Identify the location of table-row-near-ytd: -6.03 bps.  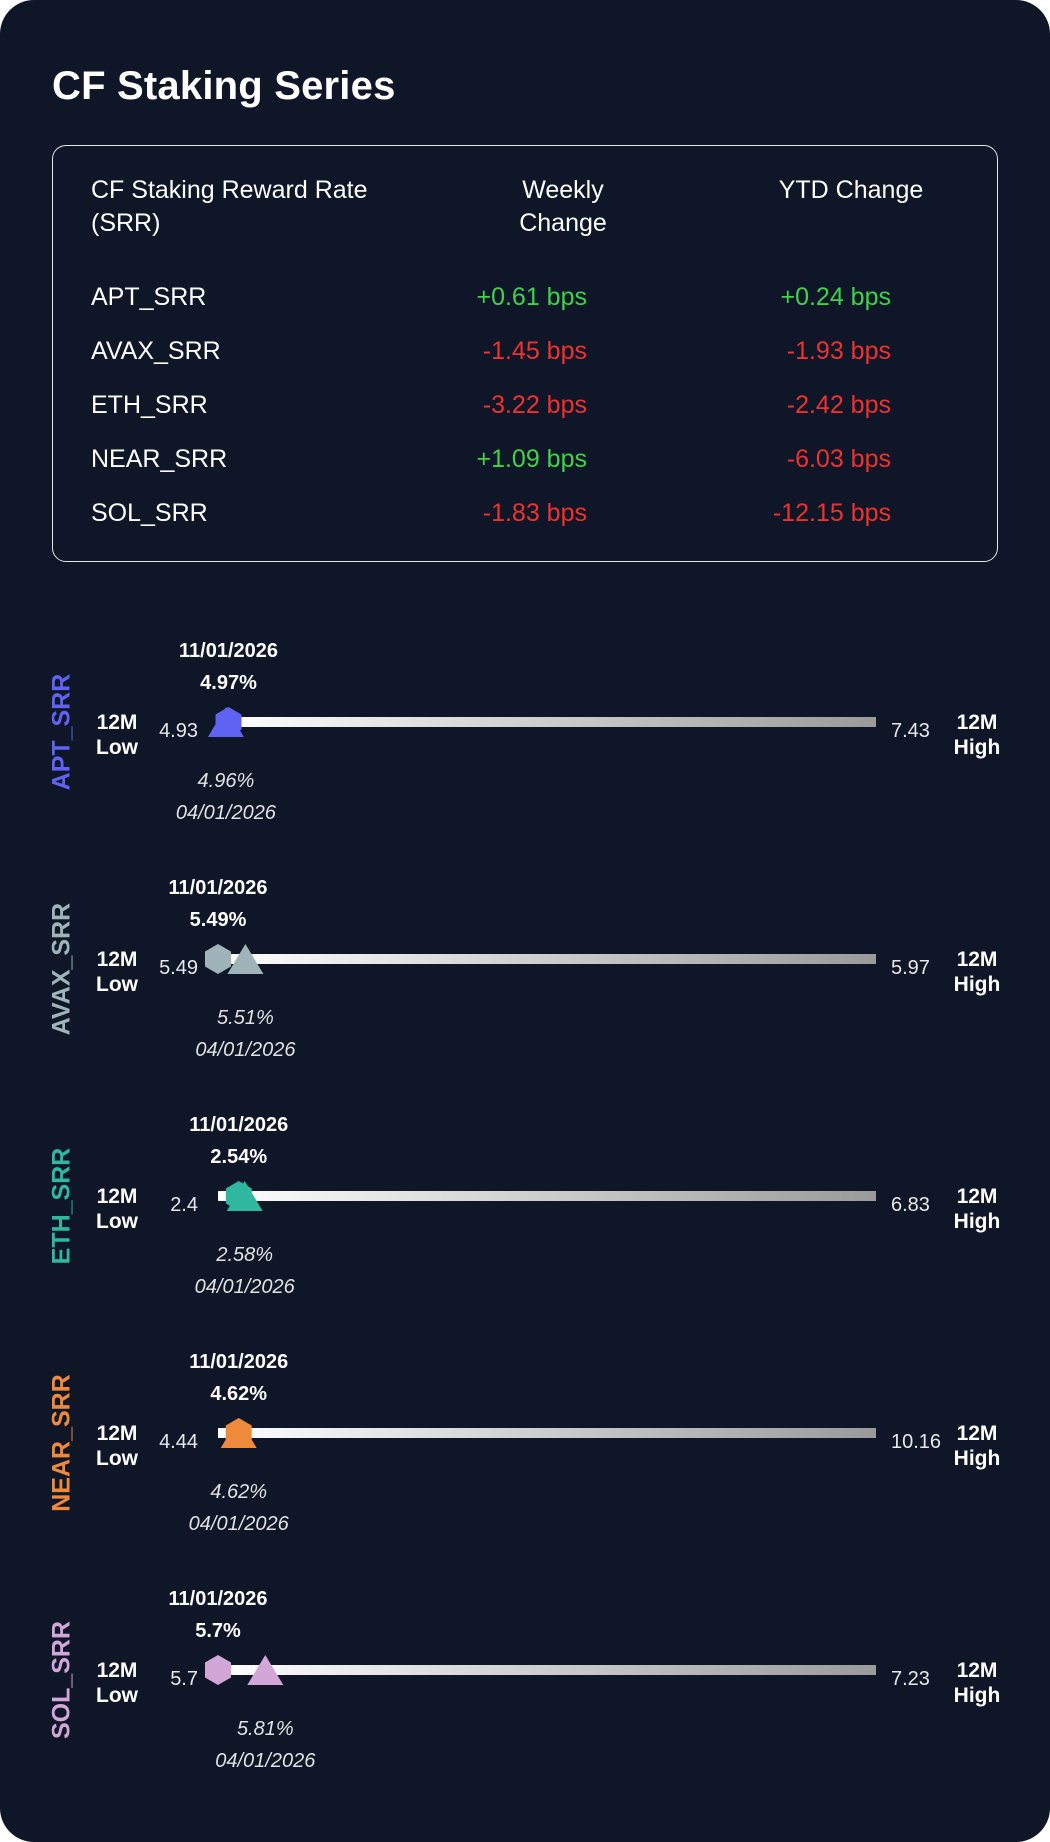
(838, 459).